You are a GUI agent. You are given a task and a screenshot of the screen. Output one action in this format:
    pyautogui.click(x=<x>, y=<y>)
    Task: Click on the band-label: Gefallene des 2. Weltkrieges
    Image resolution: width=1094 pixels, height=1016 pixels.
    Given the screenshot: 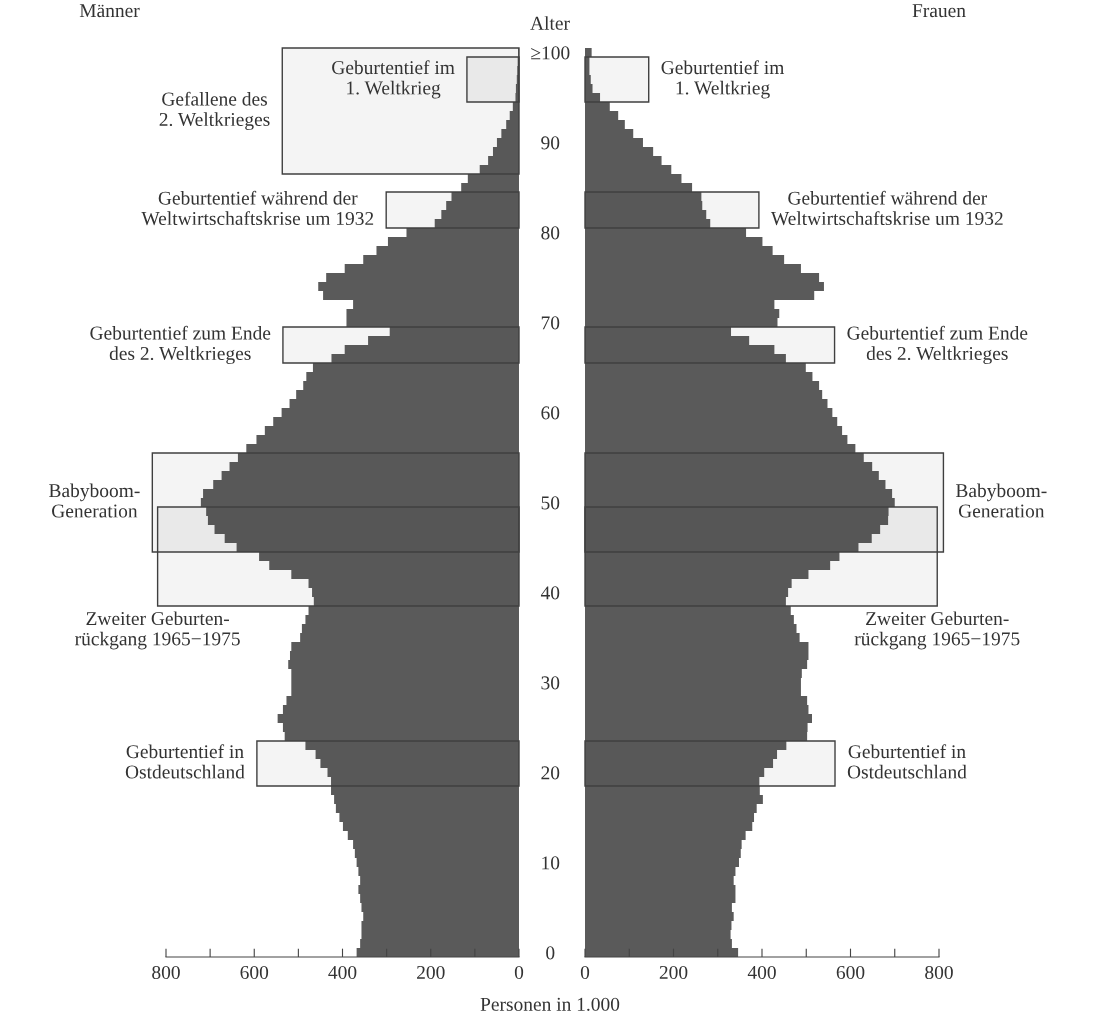 What is the action you would take?
    pyautogui.click(x=214, y=111)
    